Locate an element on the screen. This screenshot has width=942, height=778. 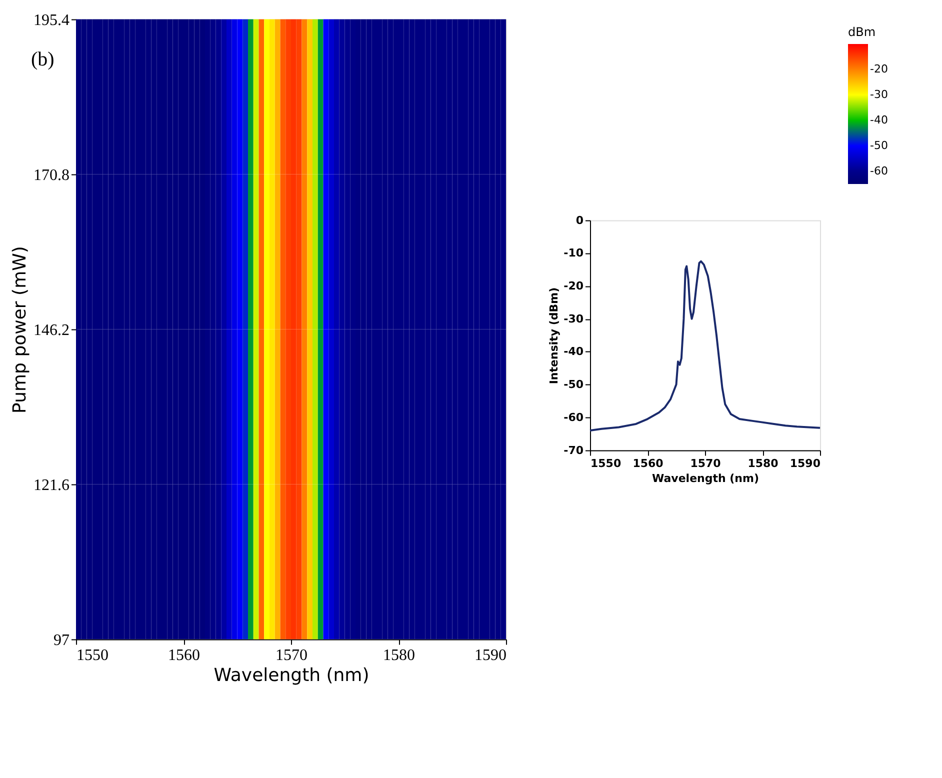
y-tick-label: 121.6 is located at coordinates (52, 485).